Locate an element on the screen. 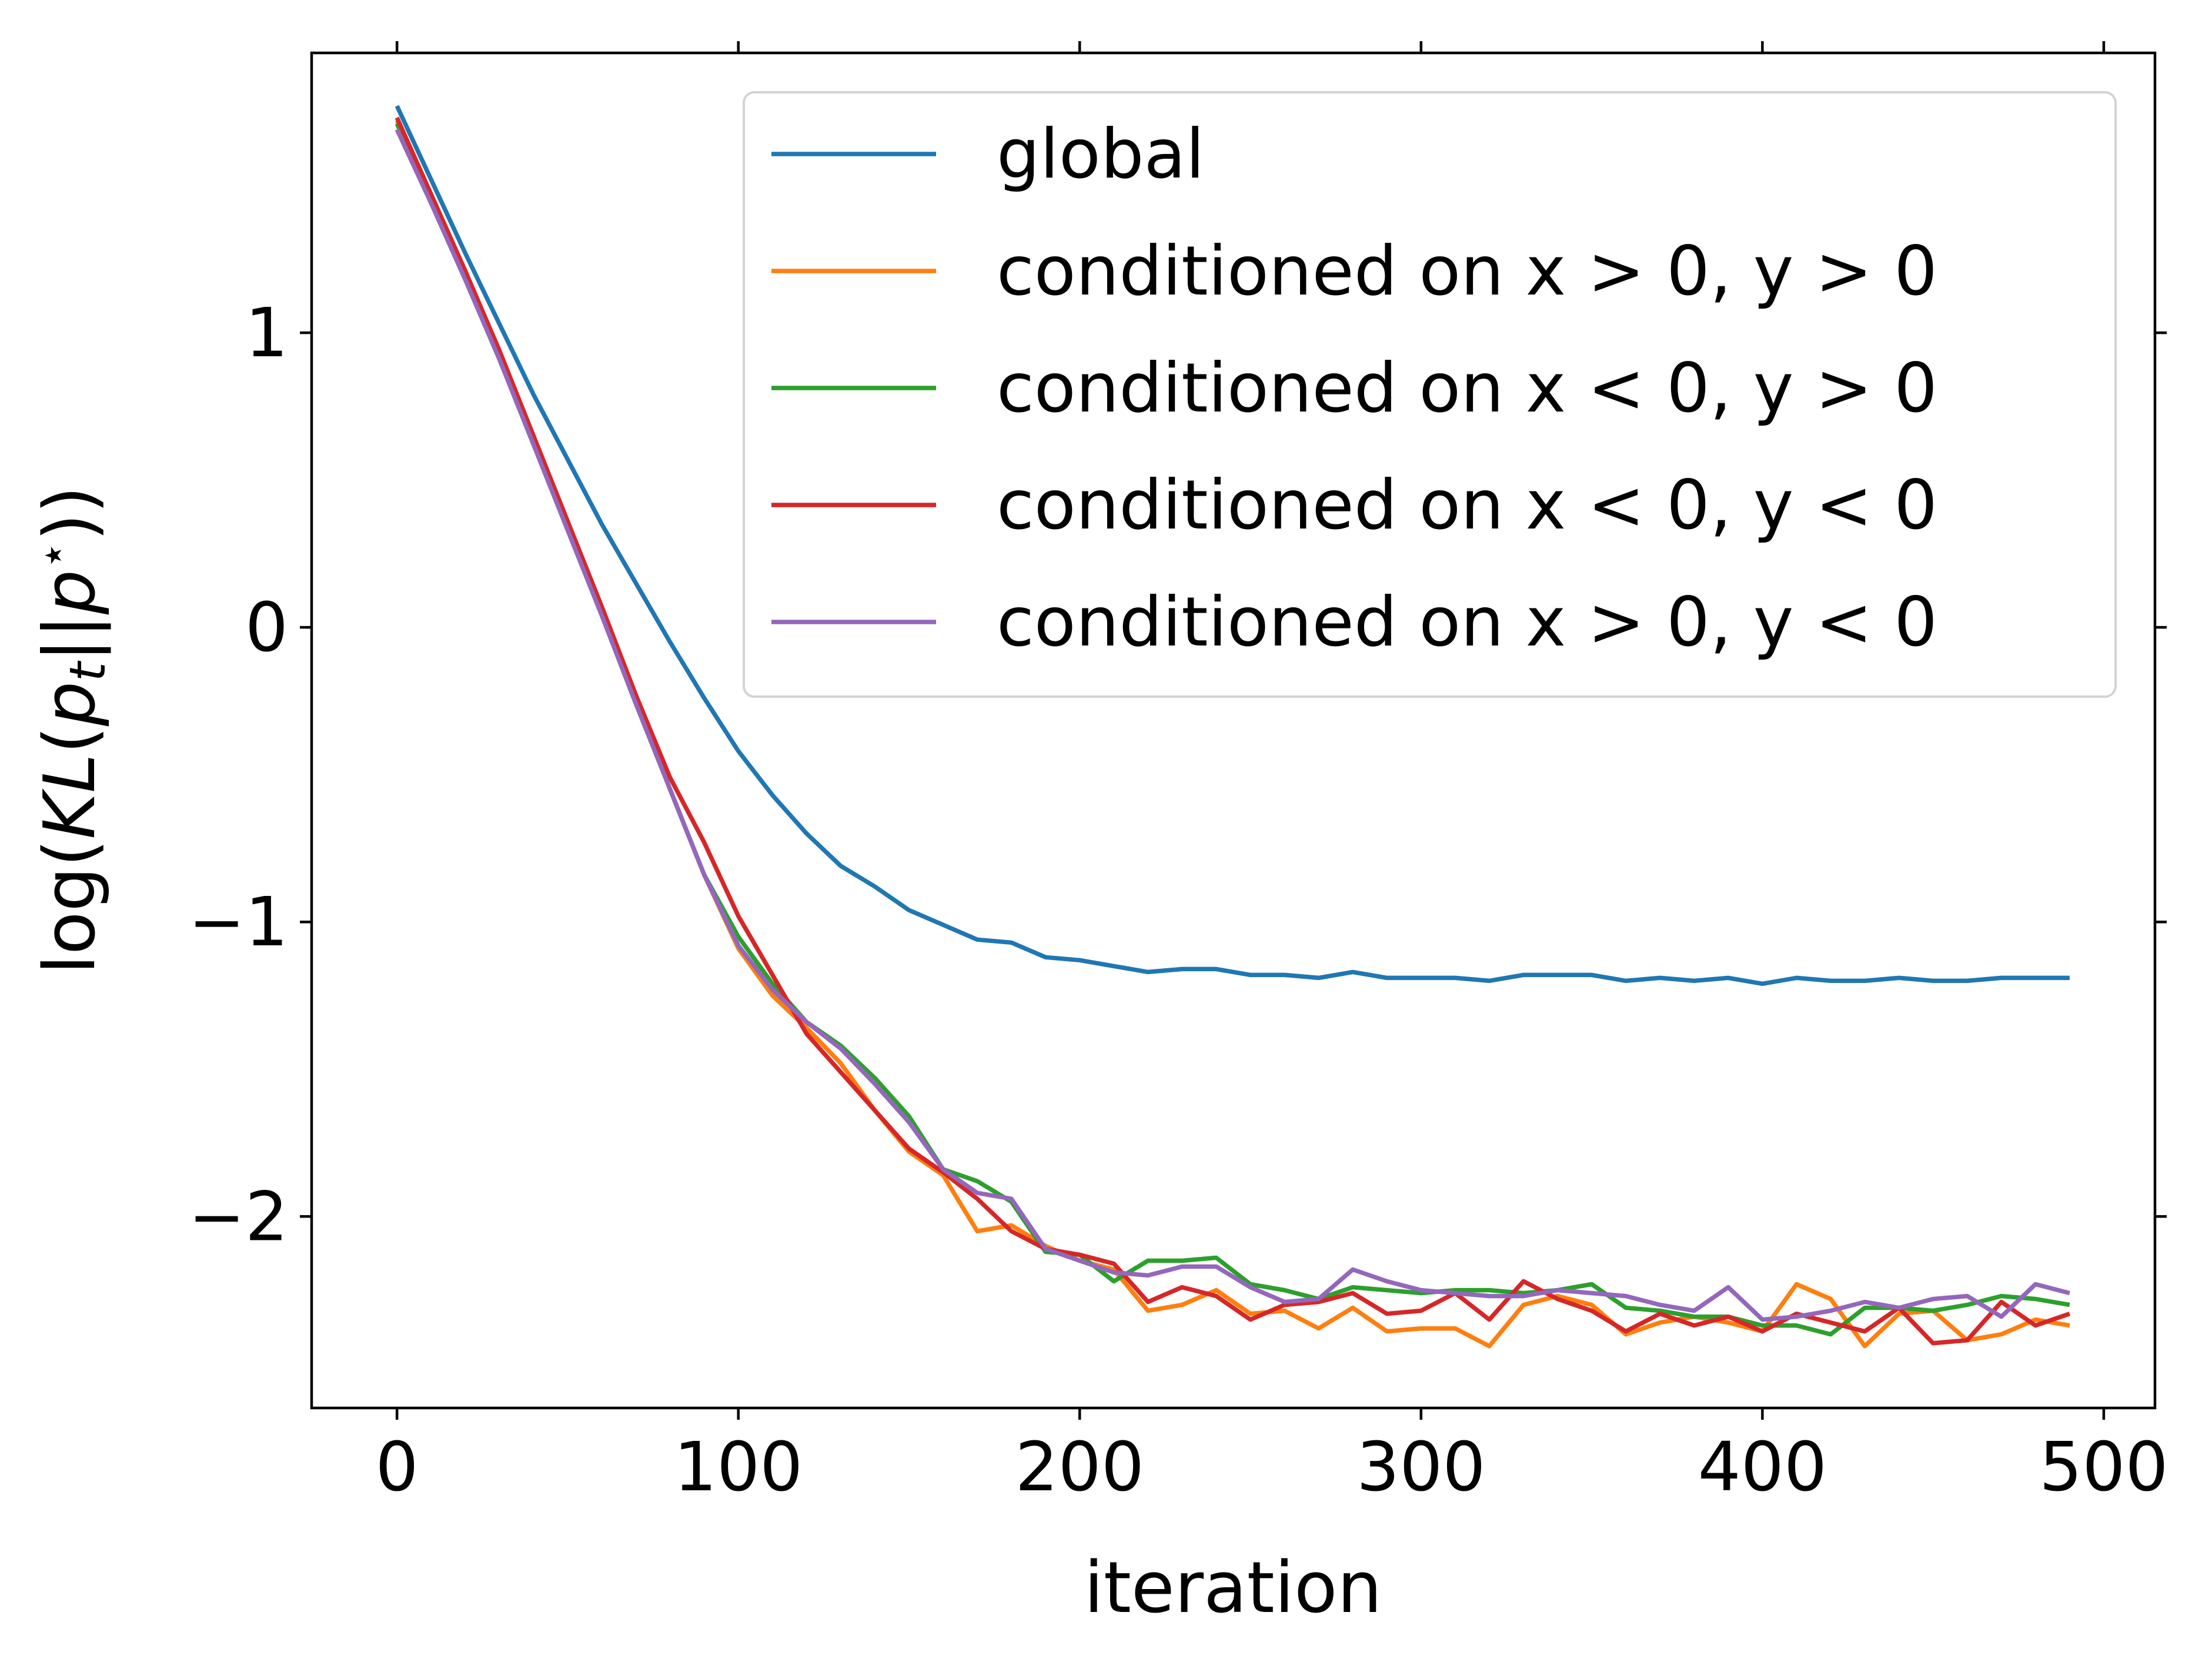  legend-label-3: conditioned on x < 0, y > 0 is located at coordinates (1467, 388).